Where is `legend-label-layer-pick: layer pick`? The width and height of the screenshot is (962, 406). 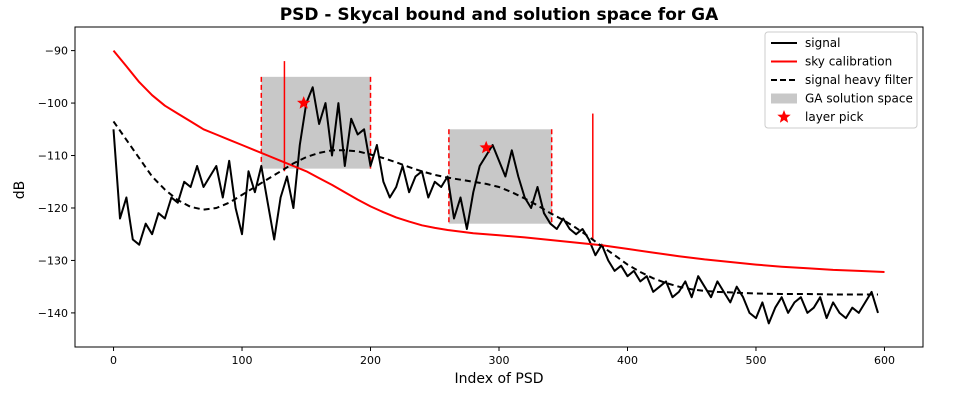
legend-label-layer-pick: layer pick is located at coordinates (834, 117).